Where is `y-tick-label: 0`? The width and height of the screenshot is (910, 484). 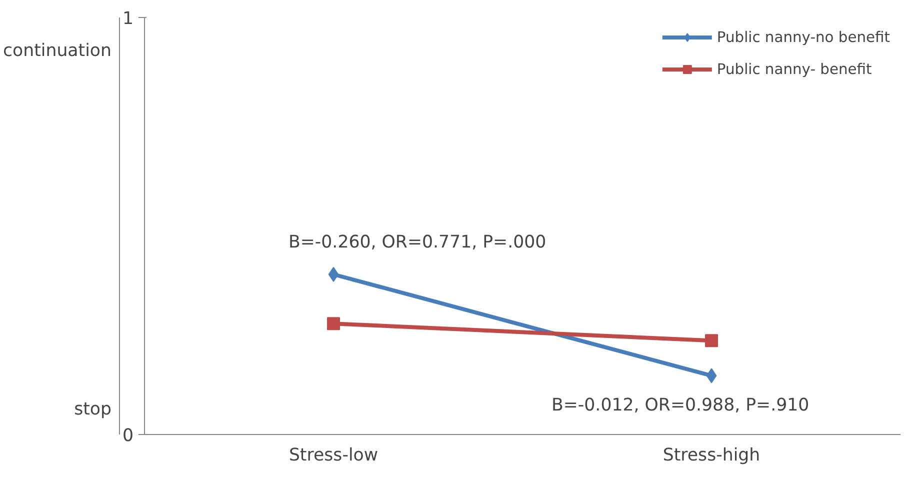 y-tick-label: 0 is located at coordinates (128, 436).